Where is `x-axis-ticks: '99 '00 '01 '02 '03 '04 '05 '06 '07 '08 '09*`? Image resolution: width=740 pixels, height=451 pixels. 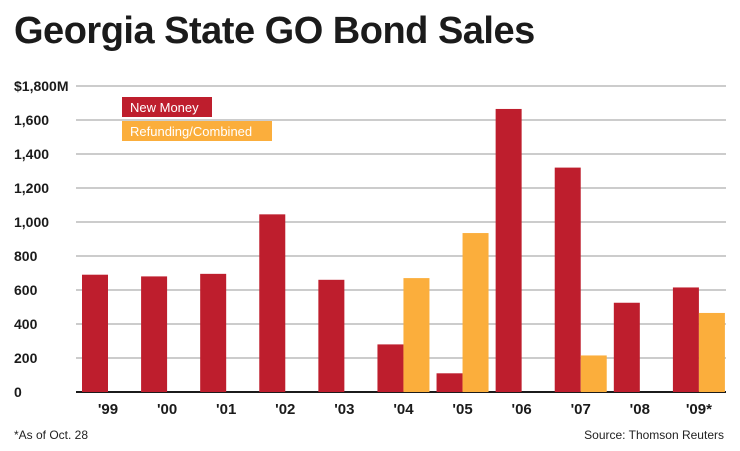 x-axis-ticks: '99 '00 '01 '02 '03 '04 '05 '06 '07 '08 '09* is located at coordinates (405, 409).